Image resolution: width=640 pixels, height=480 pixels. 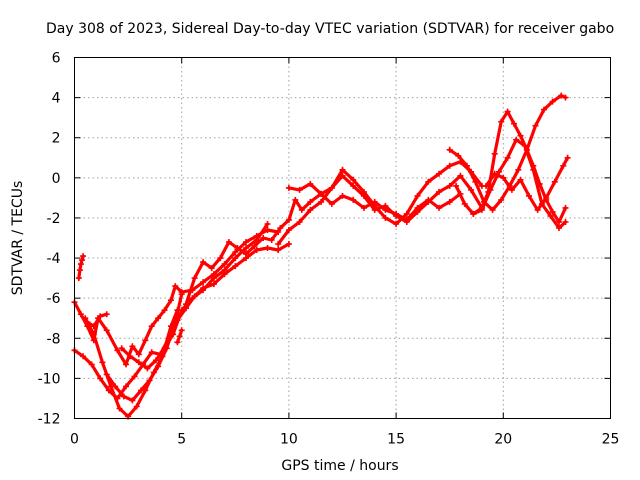 I want to click on y-tick-label: -12, so click(x=49, y=420).